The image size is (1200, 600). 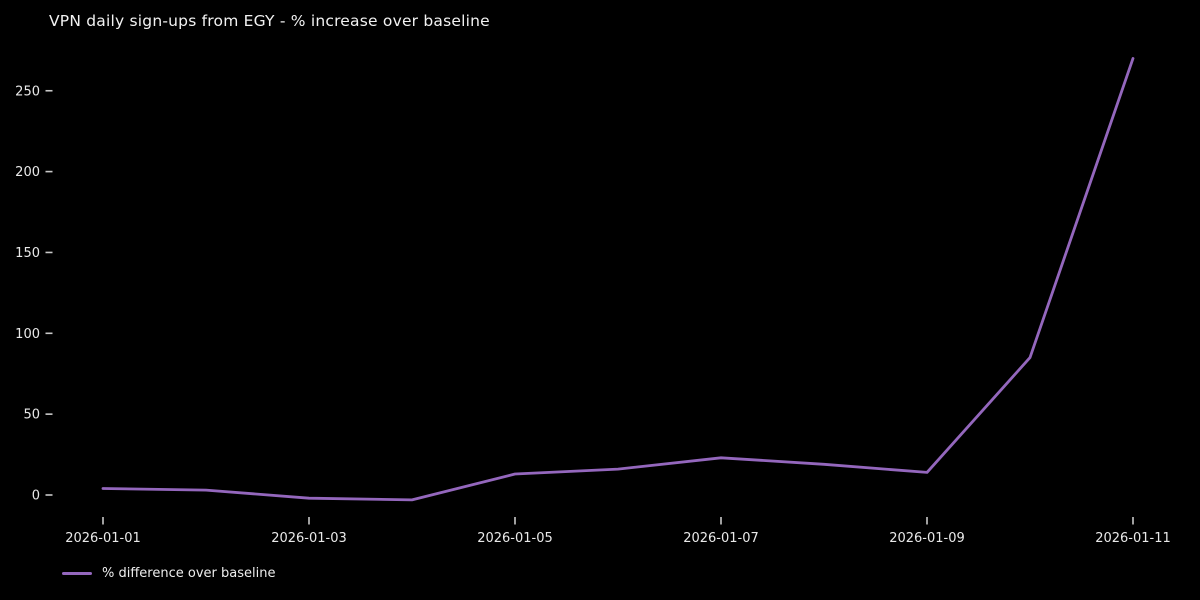 I want to click on x-tick-label: 2026-01-09, so click(x=927, y=538).